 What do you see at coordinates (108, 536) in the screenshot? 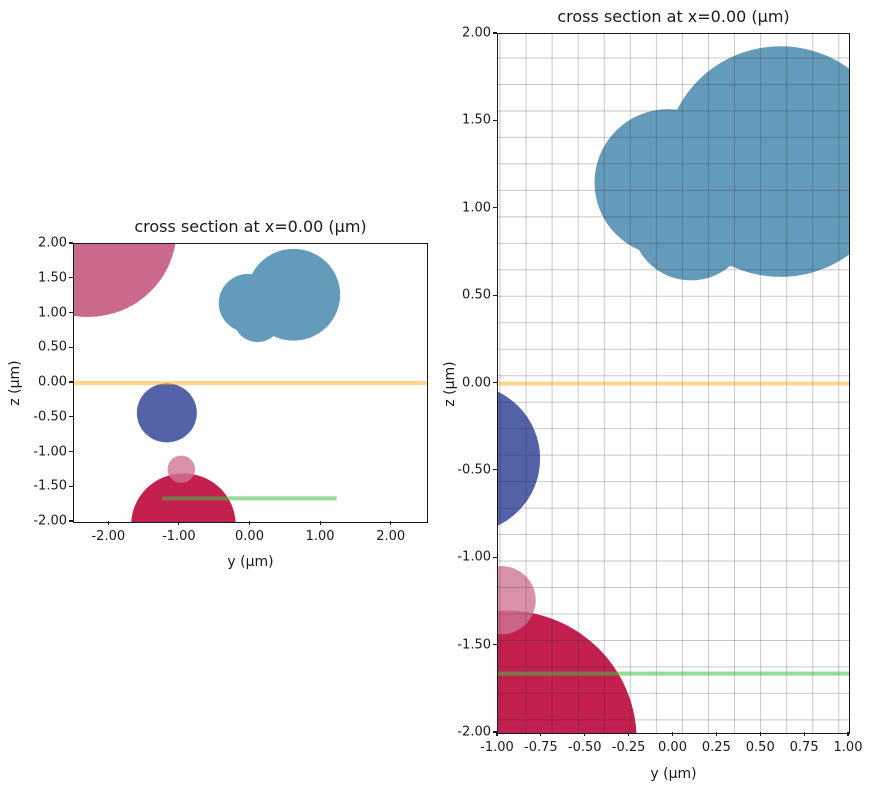
I see `x-tick-label: -2.00` at bounding box center [108, 536].